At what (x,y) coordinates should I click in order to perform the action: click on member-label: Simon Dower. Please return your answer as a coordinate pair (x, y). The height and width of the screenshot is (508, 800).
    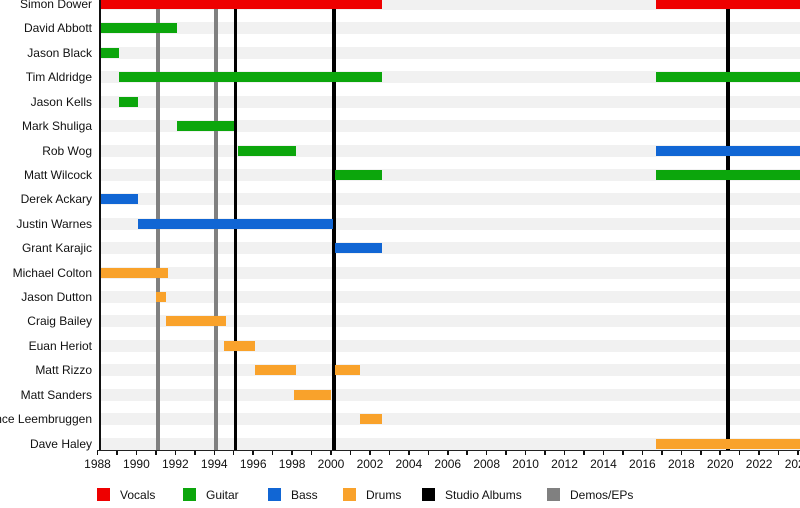
    Looking at the image, I should click on (55, 5).